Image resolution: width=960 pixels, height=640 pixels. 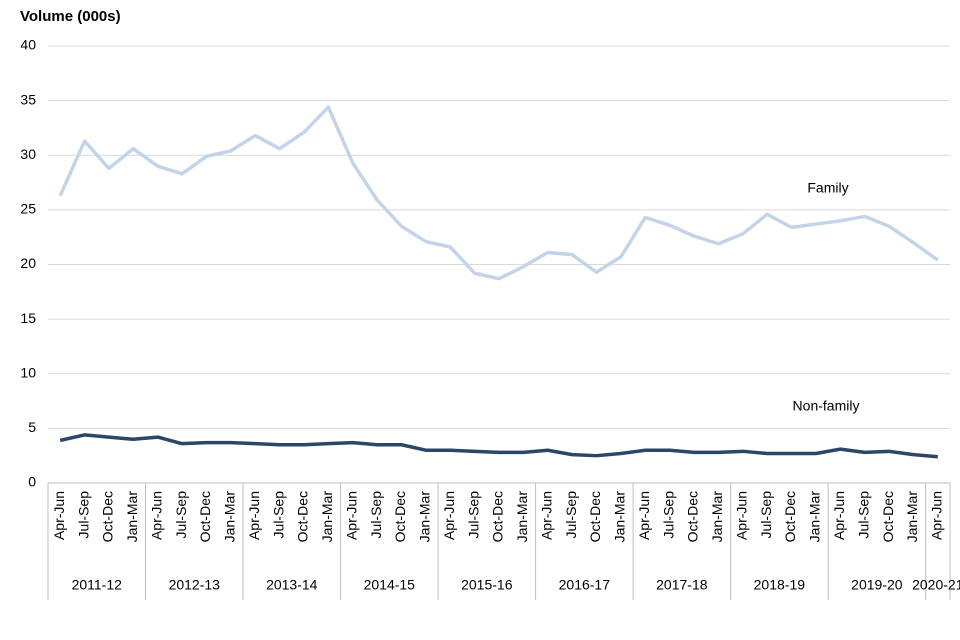 What do you see at coordinates (28, 99) in the screenshot?
I see `y-tick-label: 35` at bounding box center [28, 99].